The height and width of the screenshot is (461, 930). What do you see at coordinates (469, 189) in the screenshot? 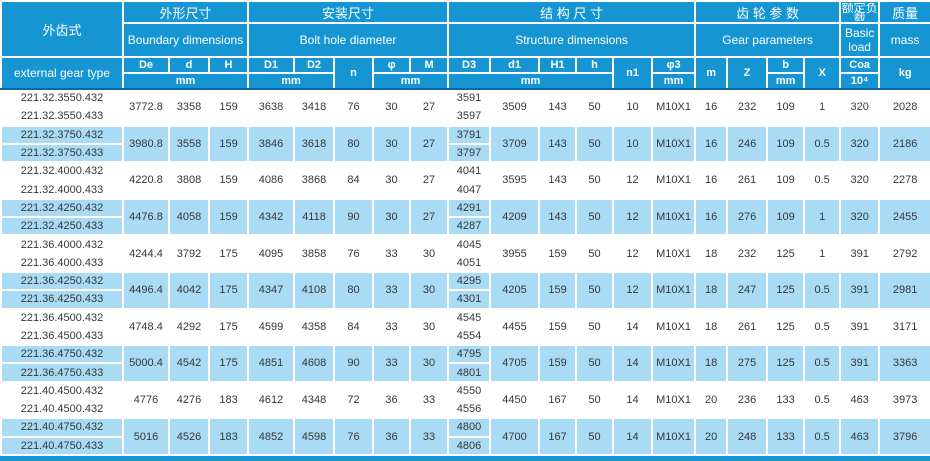
I see `cell-D3: 4047` at bounding box center [469, 189].